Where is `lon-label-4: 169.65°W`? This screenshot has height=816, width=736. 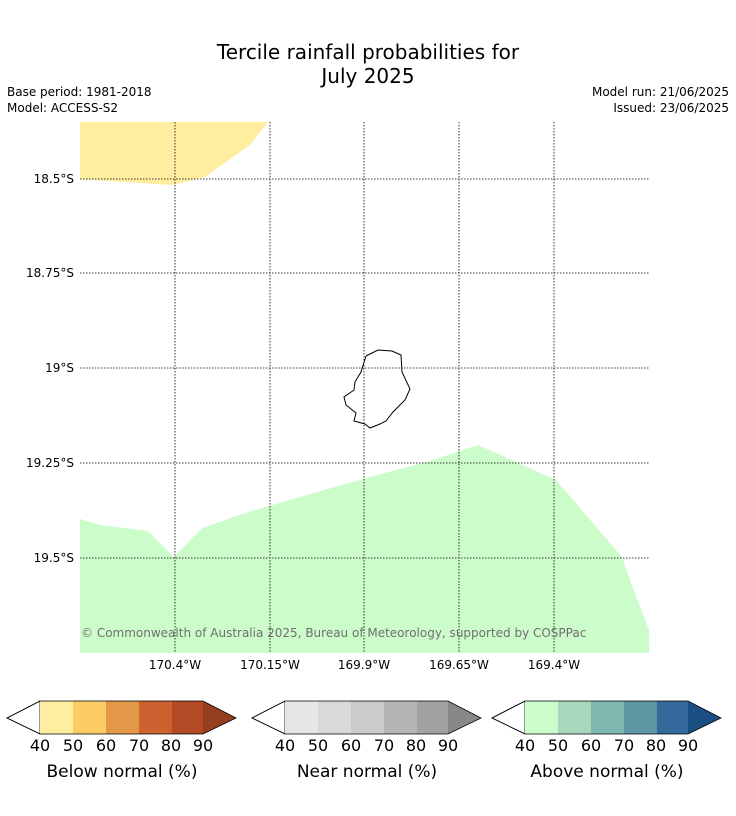
lon-label-4: 169.65°W is located at coordinates (459, 665).